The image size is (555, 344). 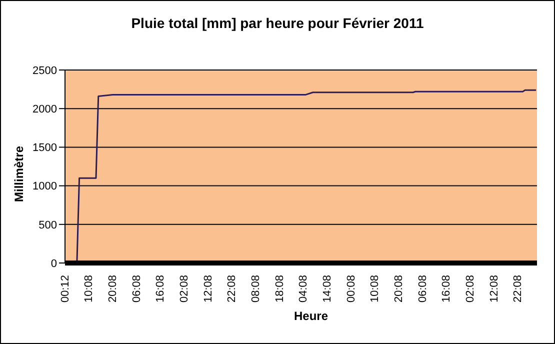 What do you see at coordinates (44, 148) in the screenshot?
I see `y-tick-label: 1500` at bounding box center [44, 148].